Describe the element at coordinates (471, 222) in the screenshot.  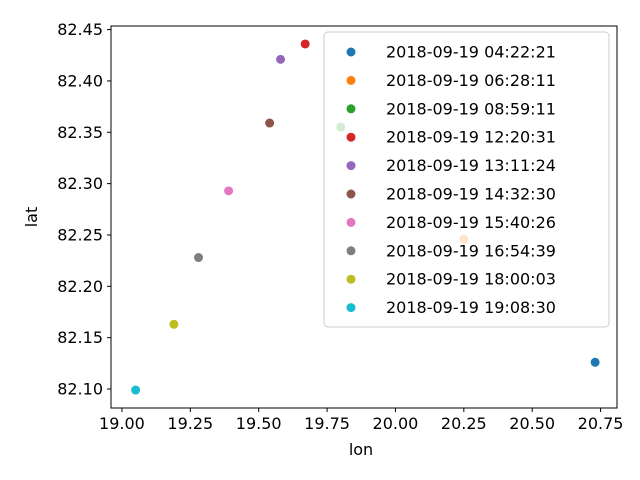
I see `legend-label: 2018-09-19 15:40:26` at that location.